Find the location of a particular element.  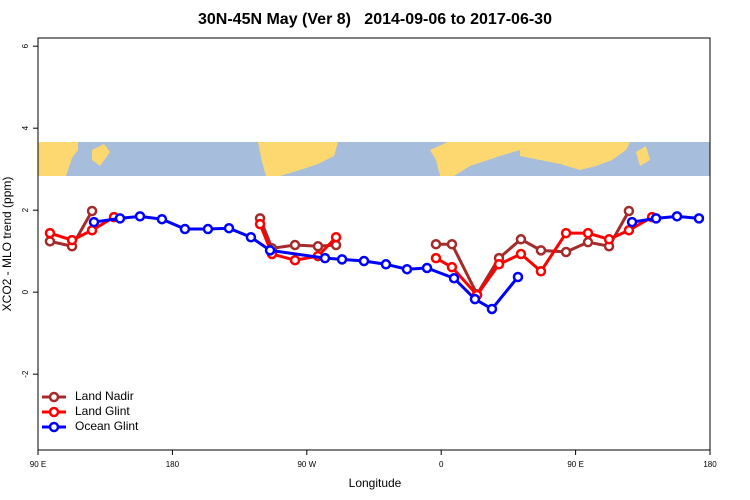

x-tick-label: 0 is located at coordinates (441, 464).